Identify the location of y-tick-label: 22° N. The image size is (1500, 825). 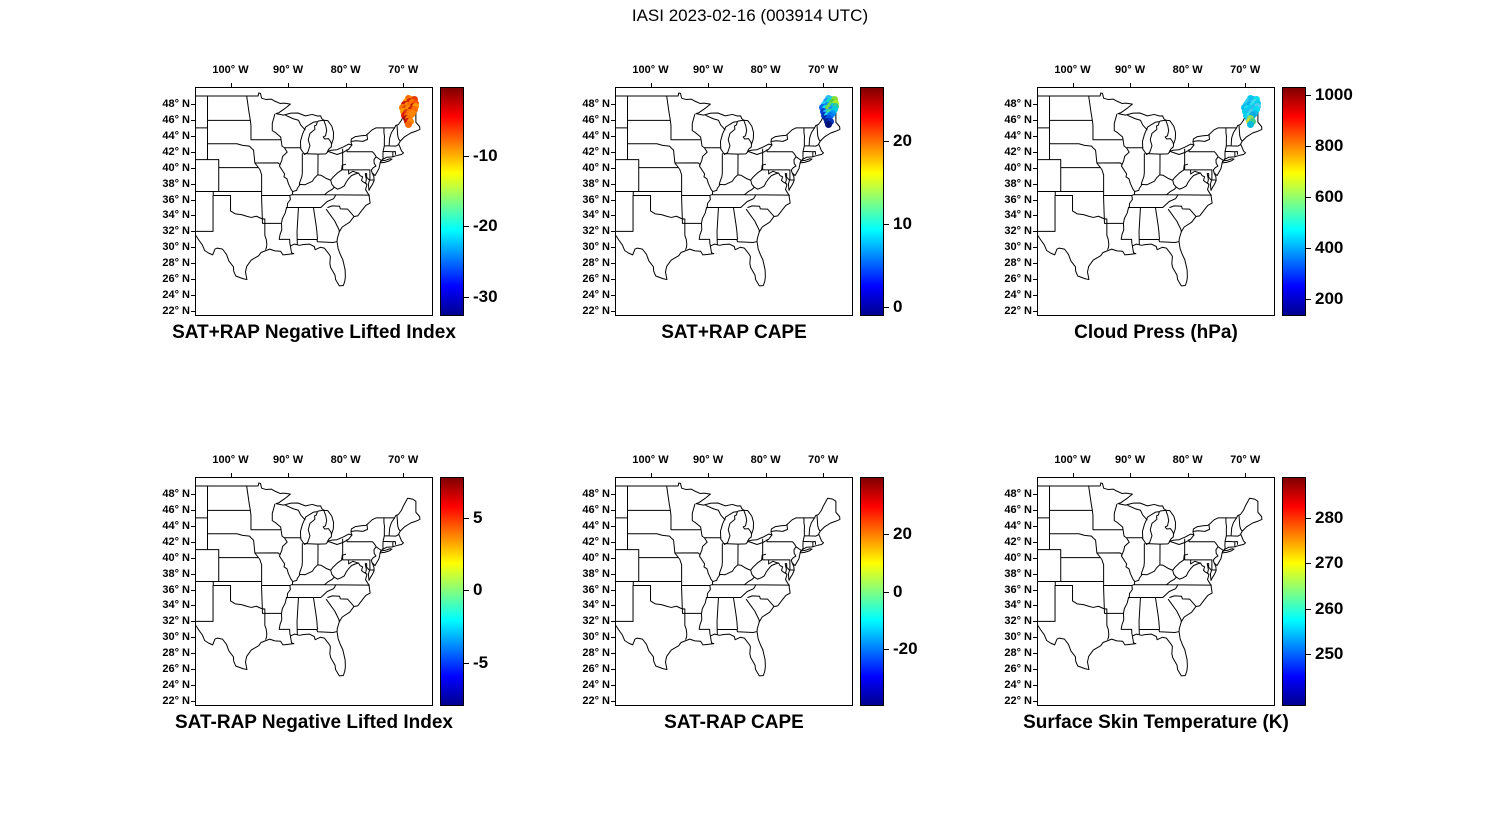
(1018, 311).